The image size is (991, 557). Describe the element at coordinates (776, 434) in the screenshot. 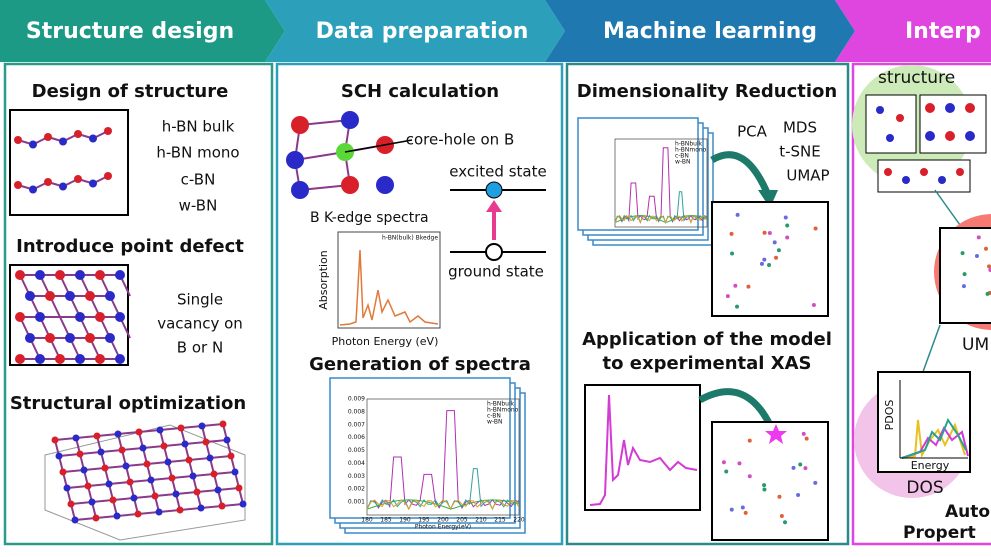

I see `star` at that location.